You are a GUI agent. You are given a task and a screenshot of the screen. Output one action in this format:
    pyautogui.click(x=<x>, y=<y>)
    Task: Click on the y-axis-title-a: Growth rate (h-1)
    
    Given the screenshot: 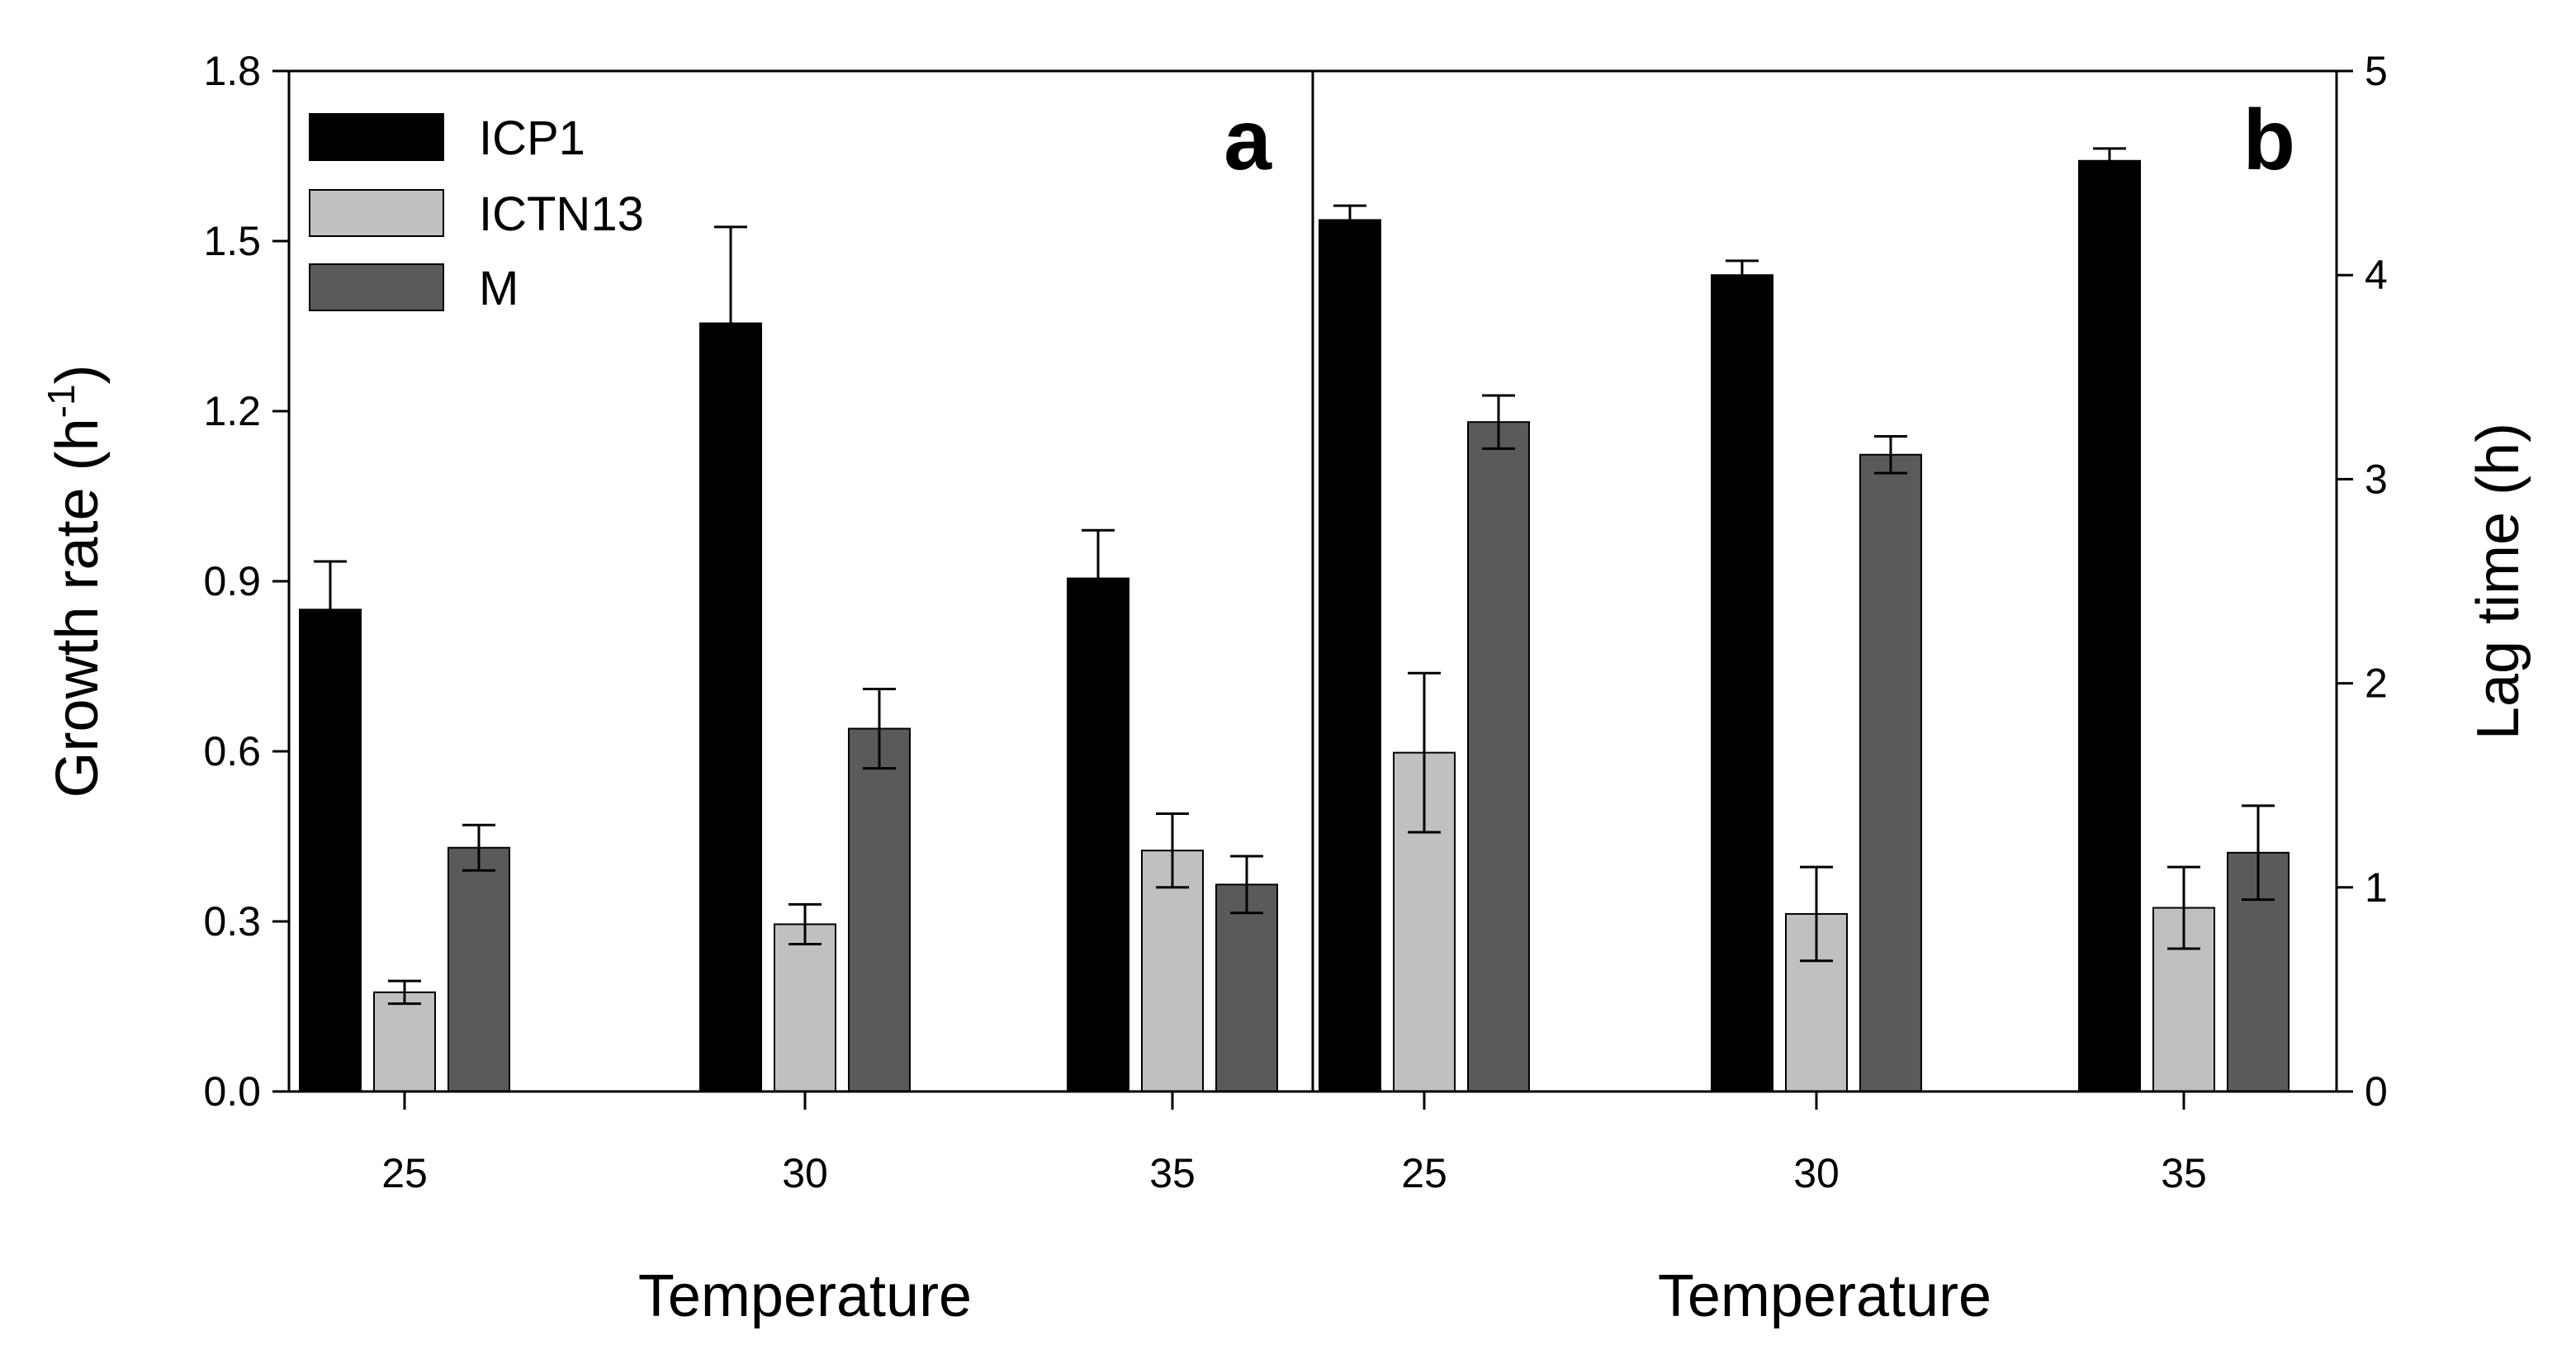 What is the action you would take?
    pyautogui.click(x=75, y=581)
    